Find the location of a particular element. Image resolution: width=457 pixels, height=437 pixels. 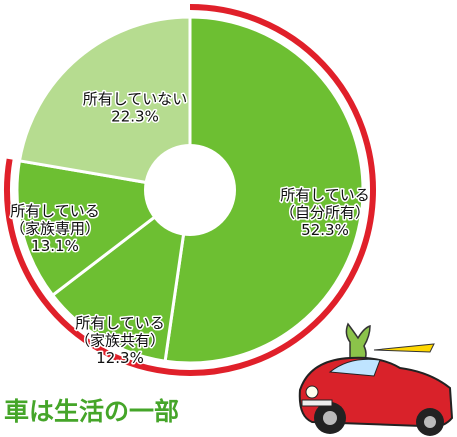

value-label: 22.3% is located at coordinates (135, 117).